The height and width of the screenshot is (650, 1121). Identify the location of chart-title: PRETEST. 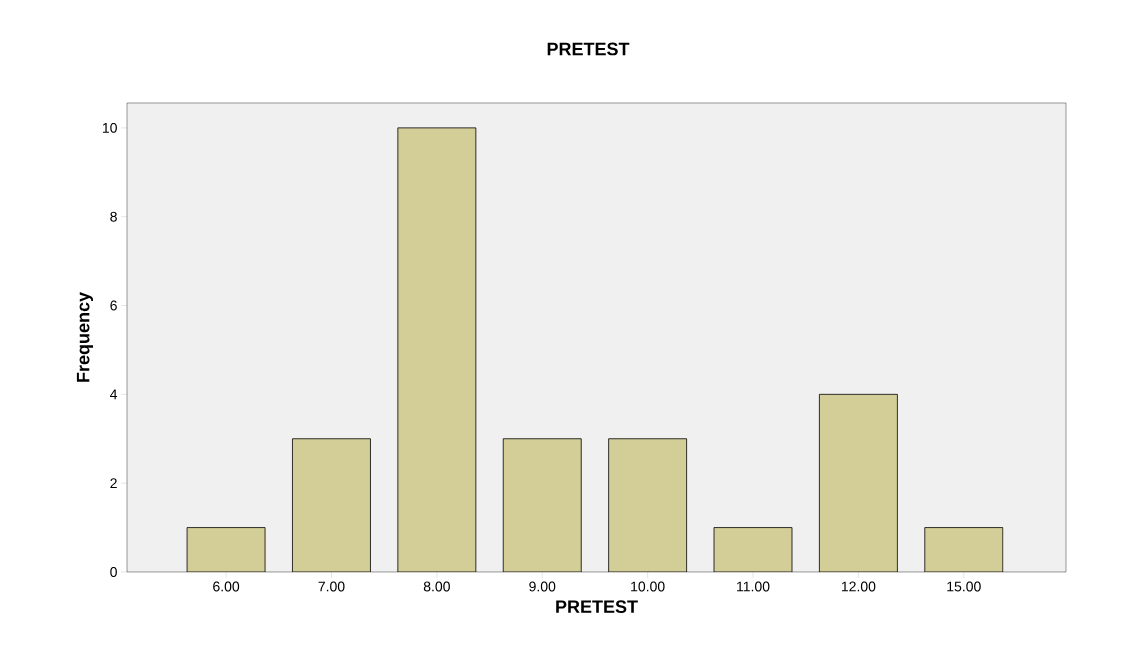
(588, 49).